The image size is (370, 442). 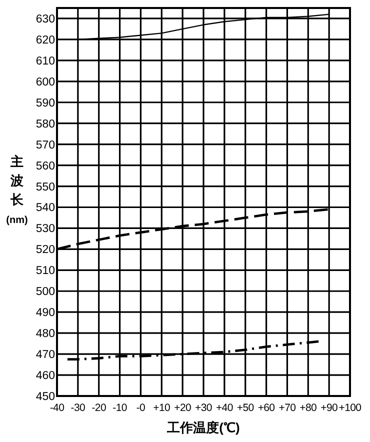 I want to click on y-tick-label: 620, so click(x=45, y=40).